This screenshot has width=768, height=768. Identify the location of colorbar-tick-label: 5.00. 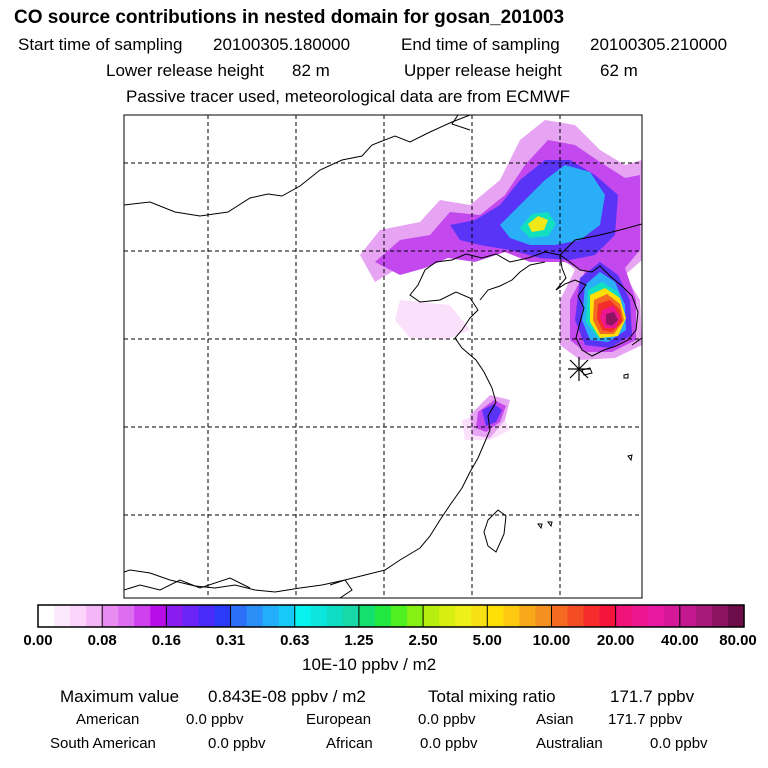
(487, 640).